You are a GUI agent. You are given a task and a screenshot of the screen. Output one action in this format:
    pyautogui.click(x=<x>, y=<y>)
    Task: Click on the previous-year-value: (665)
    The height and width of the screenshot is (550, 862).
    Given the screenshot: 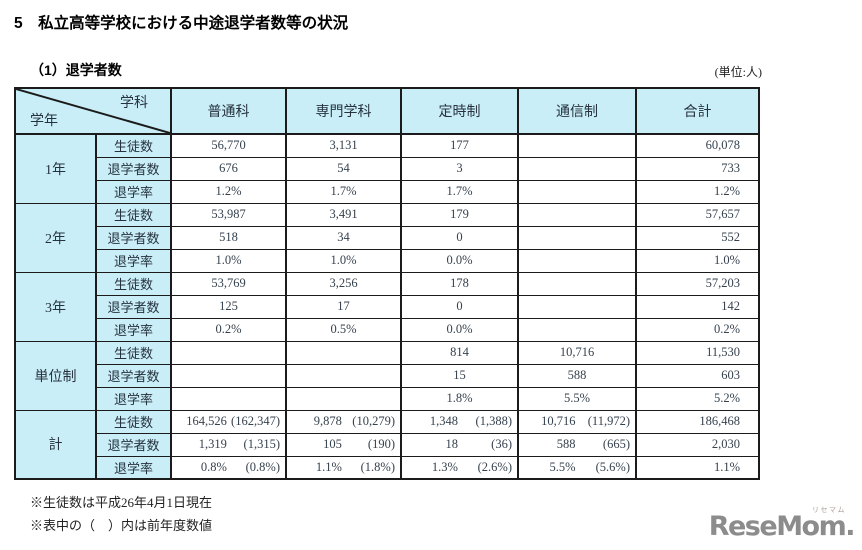 What is the action you would take?
    pyautogui.click(x=616, y=444)
    